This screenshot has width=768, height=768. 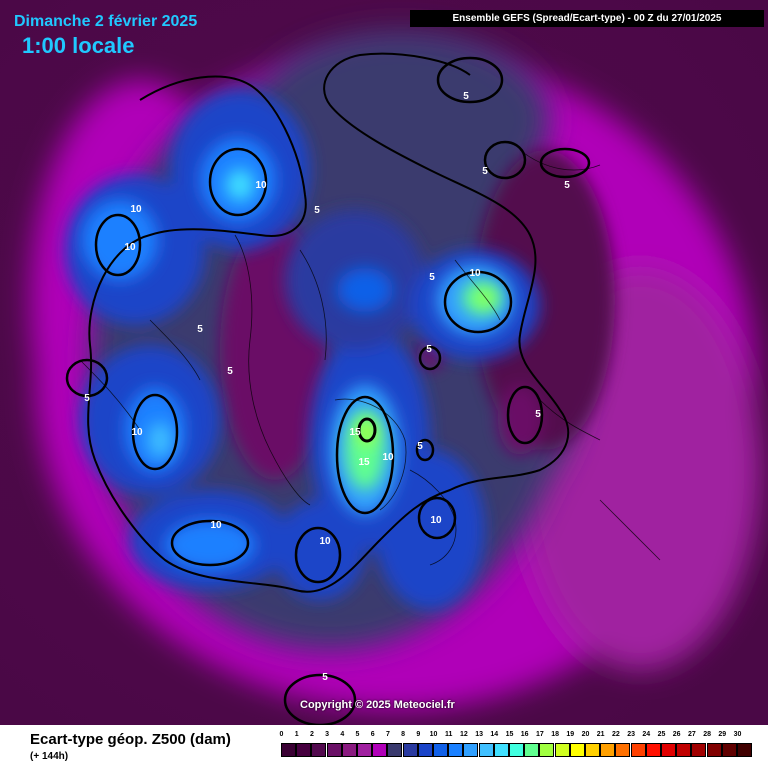 I want to click on scale-tick-label: 25, so click(x=661, y=734).